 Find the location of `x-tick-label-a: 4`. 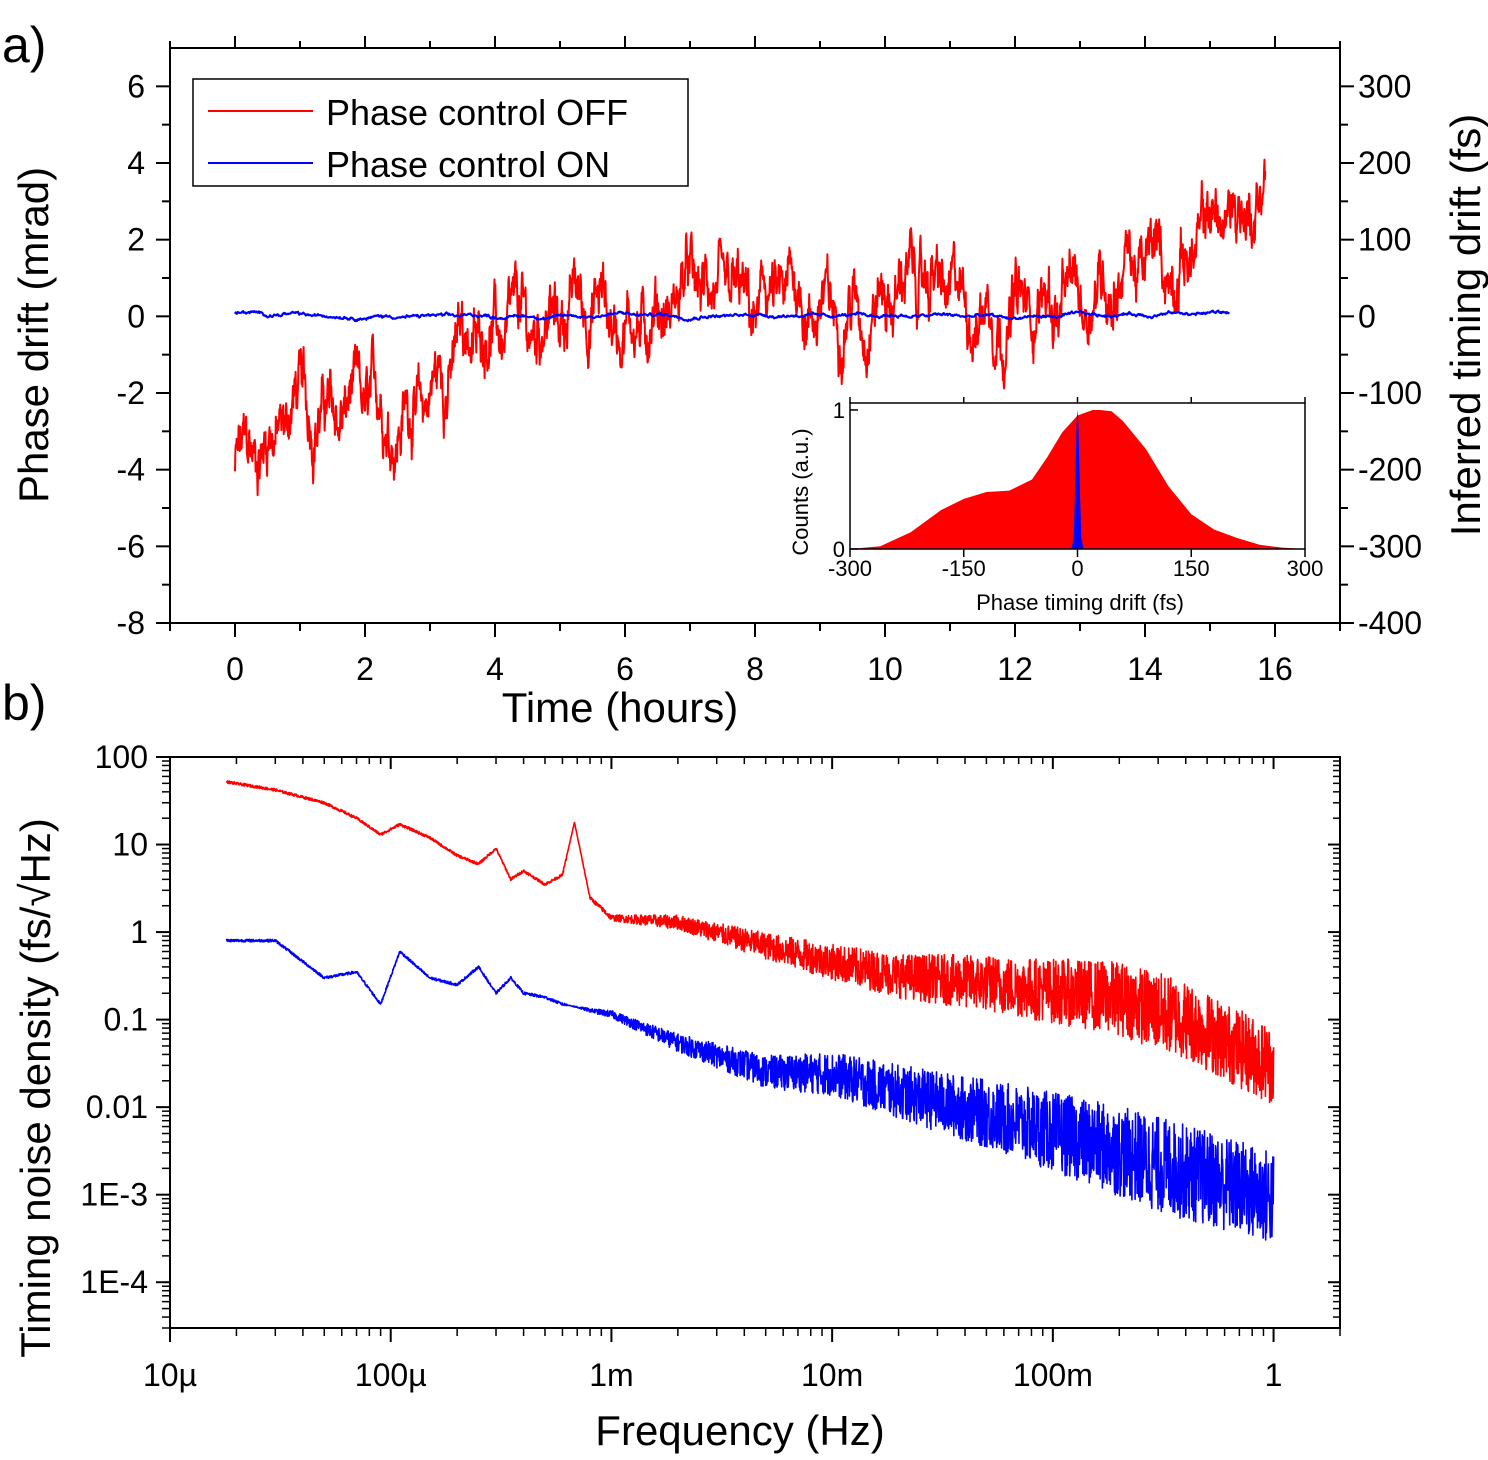

x-tick-label-a: 4 is located at coordinates (495, 669).